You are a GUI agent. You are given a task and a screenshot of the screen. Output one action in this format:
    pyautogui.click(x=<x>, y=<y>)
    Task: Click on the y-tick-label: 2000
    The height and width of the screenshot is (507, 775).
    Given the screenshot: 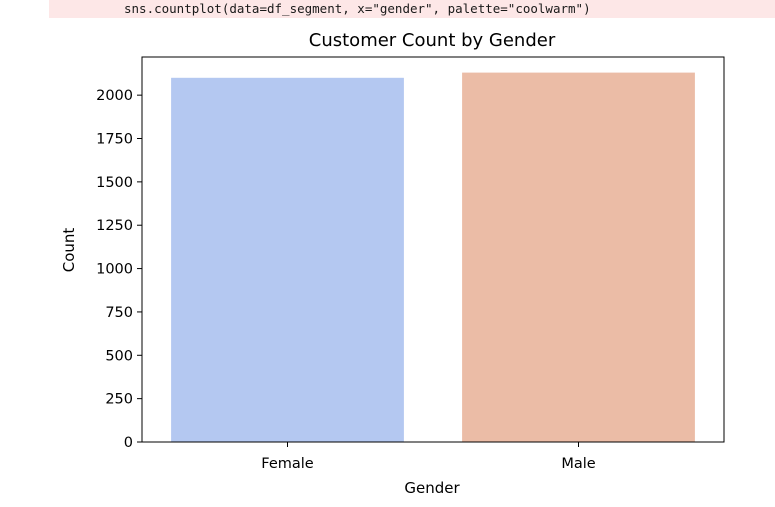 What is the action you would take?
    pyautogui.click(x=114, y=96)
    